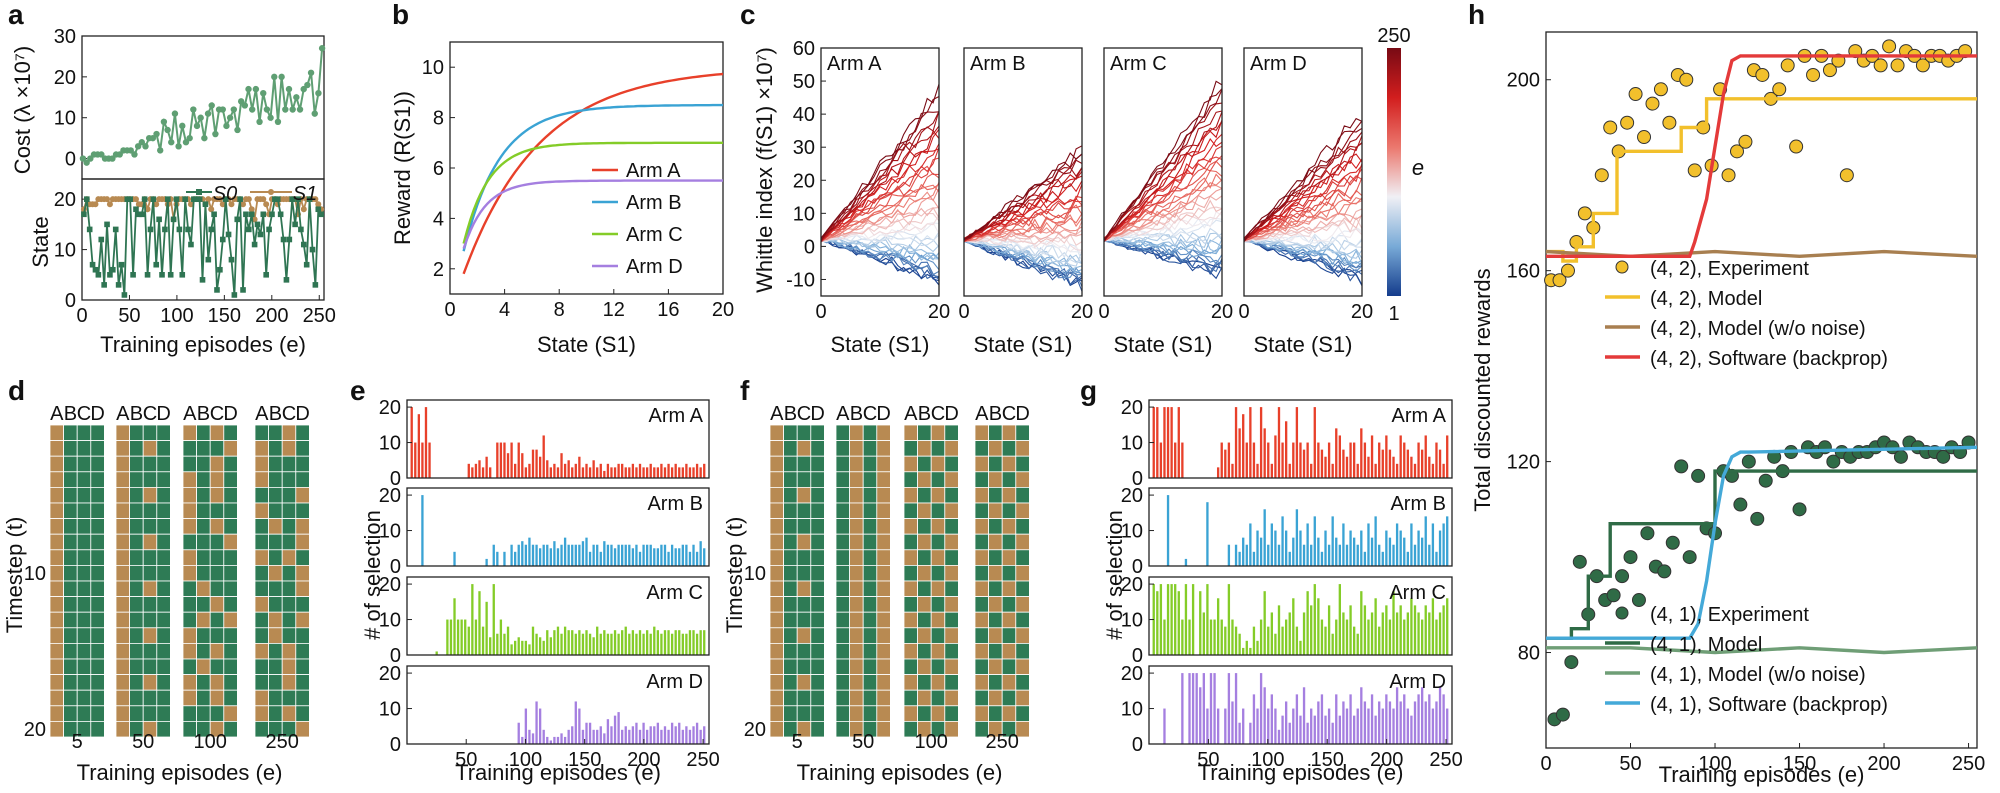  I want to click on panel-h-y-tick-label: 120, so click(1523, 463).